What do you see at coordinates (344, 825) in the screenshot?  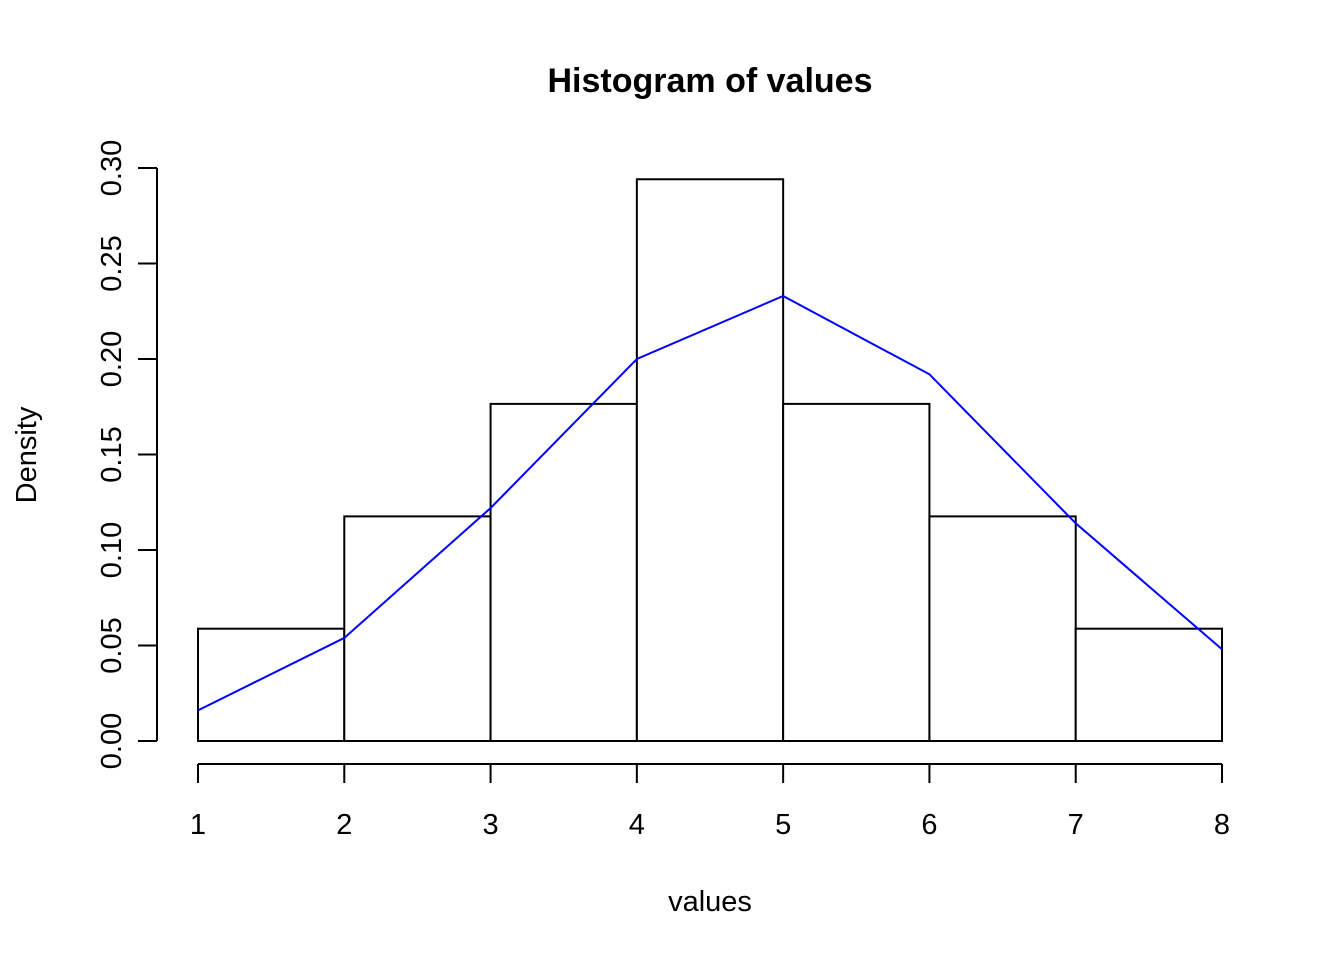 I see `x-tick-label: 2` at bounding box center [344, 825].